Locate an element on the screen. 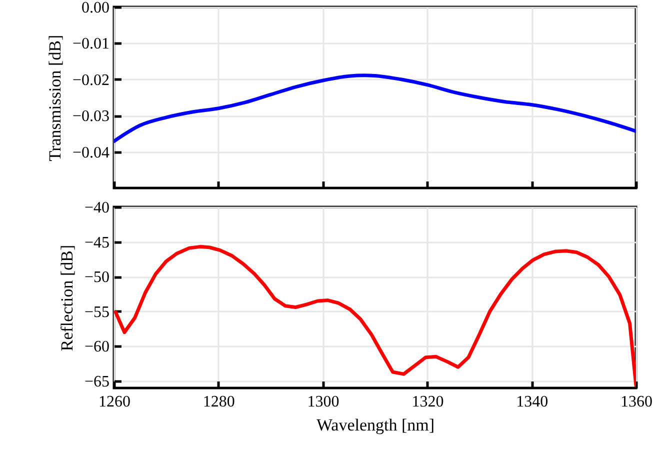 The width and height of the screenshot is (661, 461). y-tick-label: −40 is located at coordinates (97, 208).